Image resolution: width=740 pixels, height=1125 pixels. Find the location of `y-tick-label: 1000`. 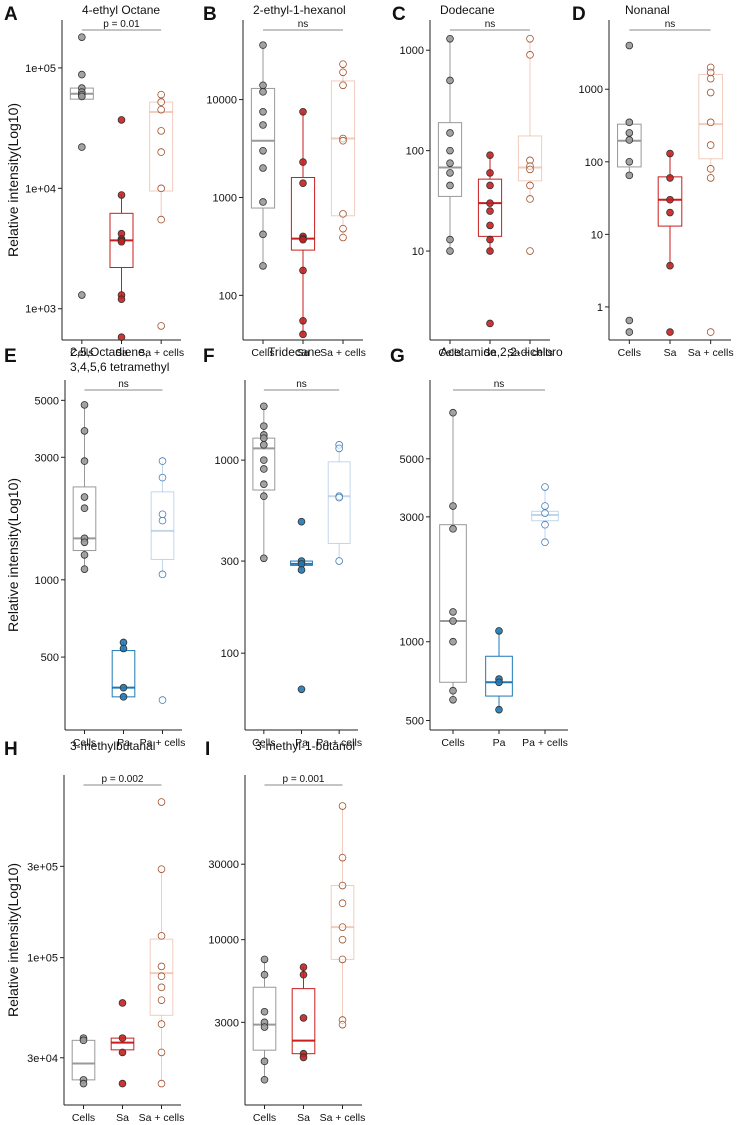

y-tick-label: 1000 is located at coordinates (47, 581).